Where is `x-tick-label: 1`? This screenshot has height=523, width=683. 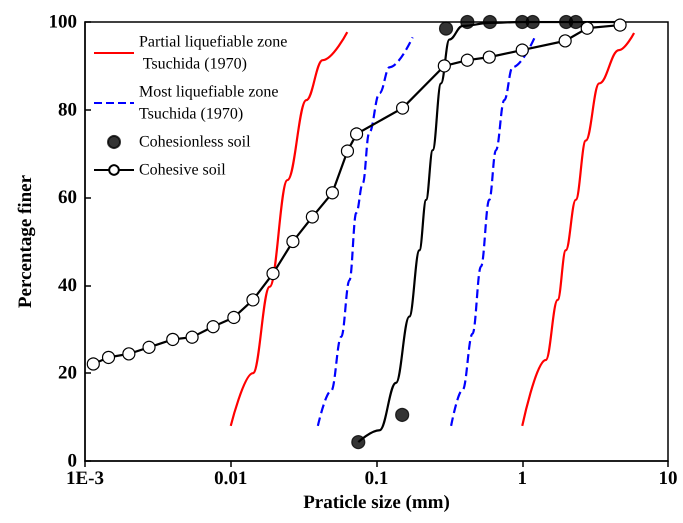
x-tick-label: 1 is located at coordinates (522, 478).